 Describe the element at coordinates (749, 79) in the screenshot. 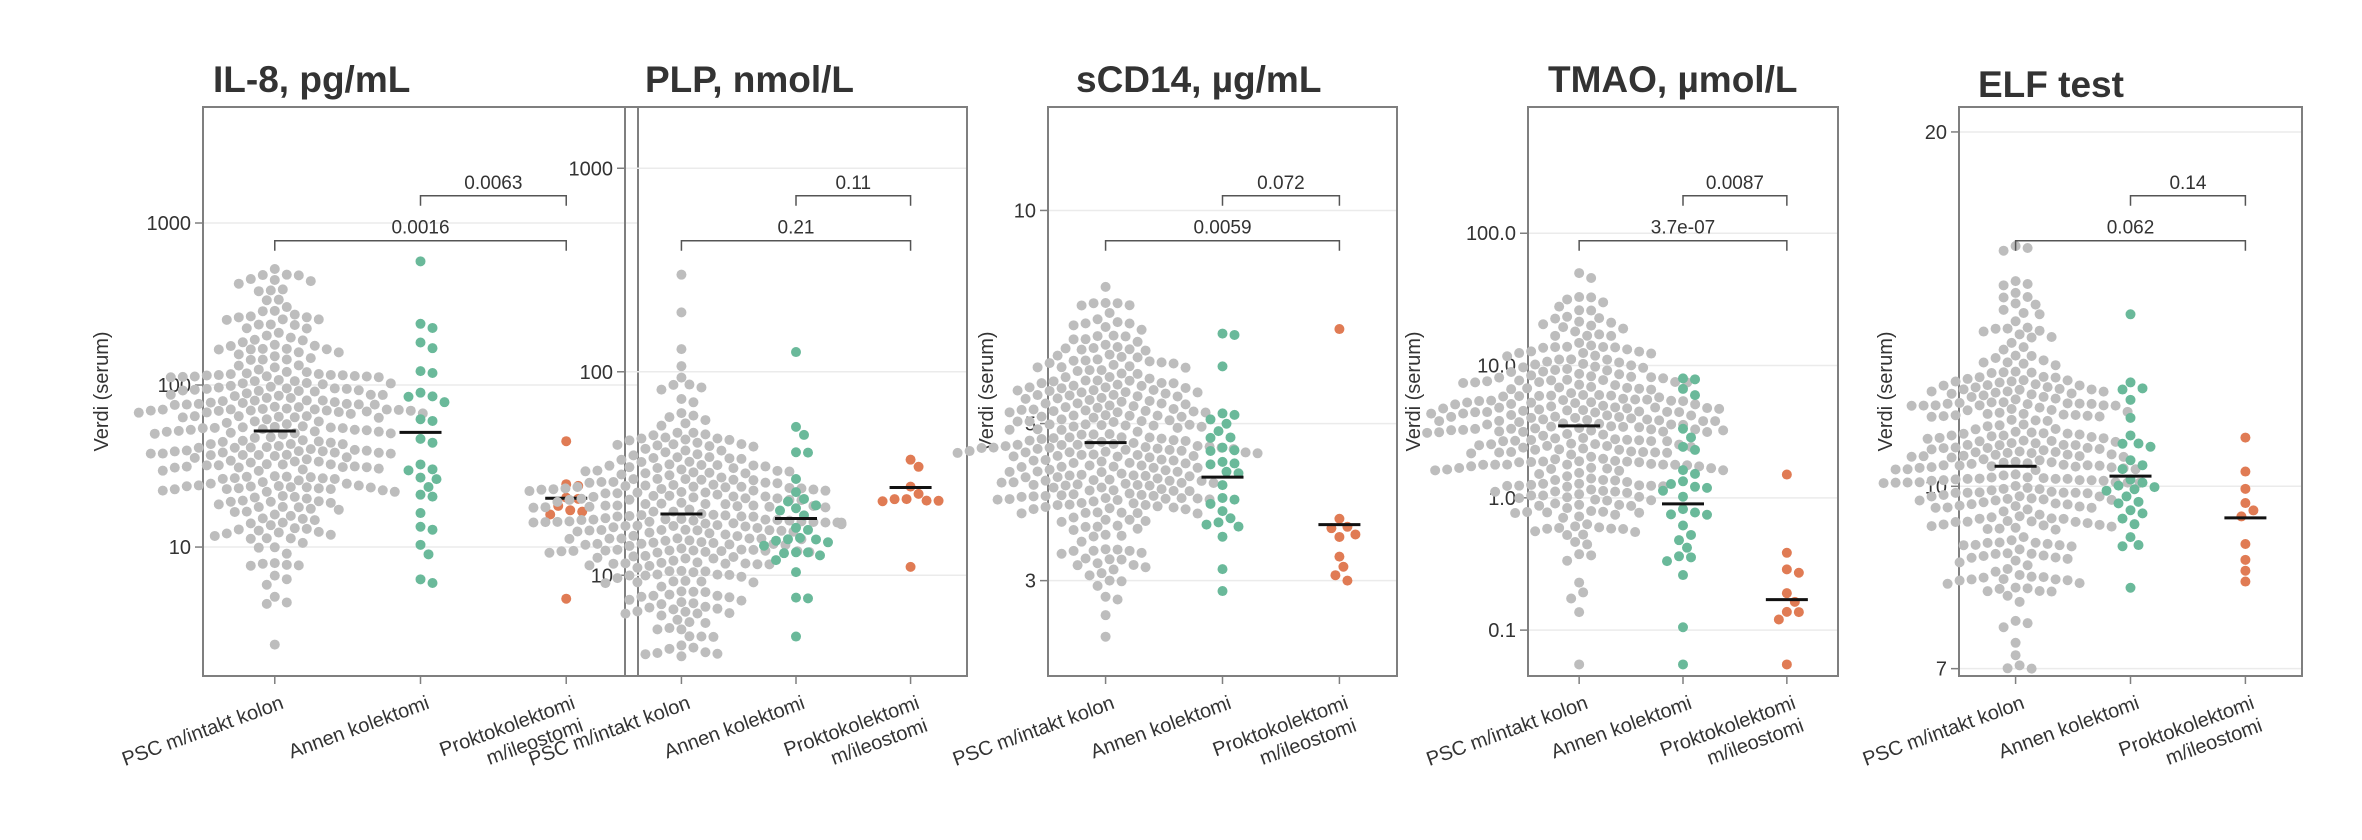

I see `panel-title: PLP, nmol/L` at that location.